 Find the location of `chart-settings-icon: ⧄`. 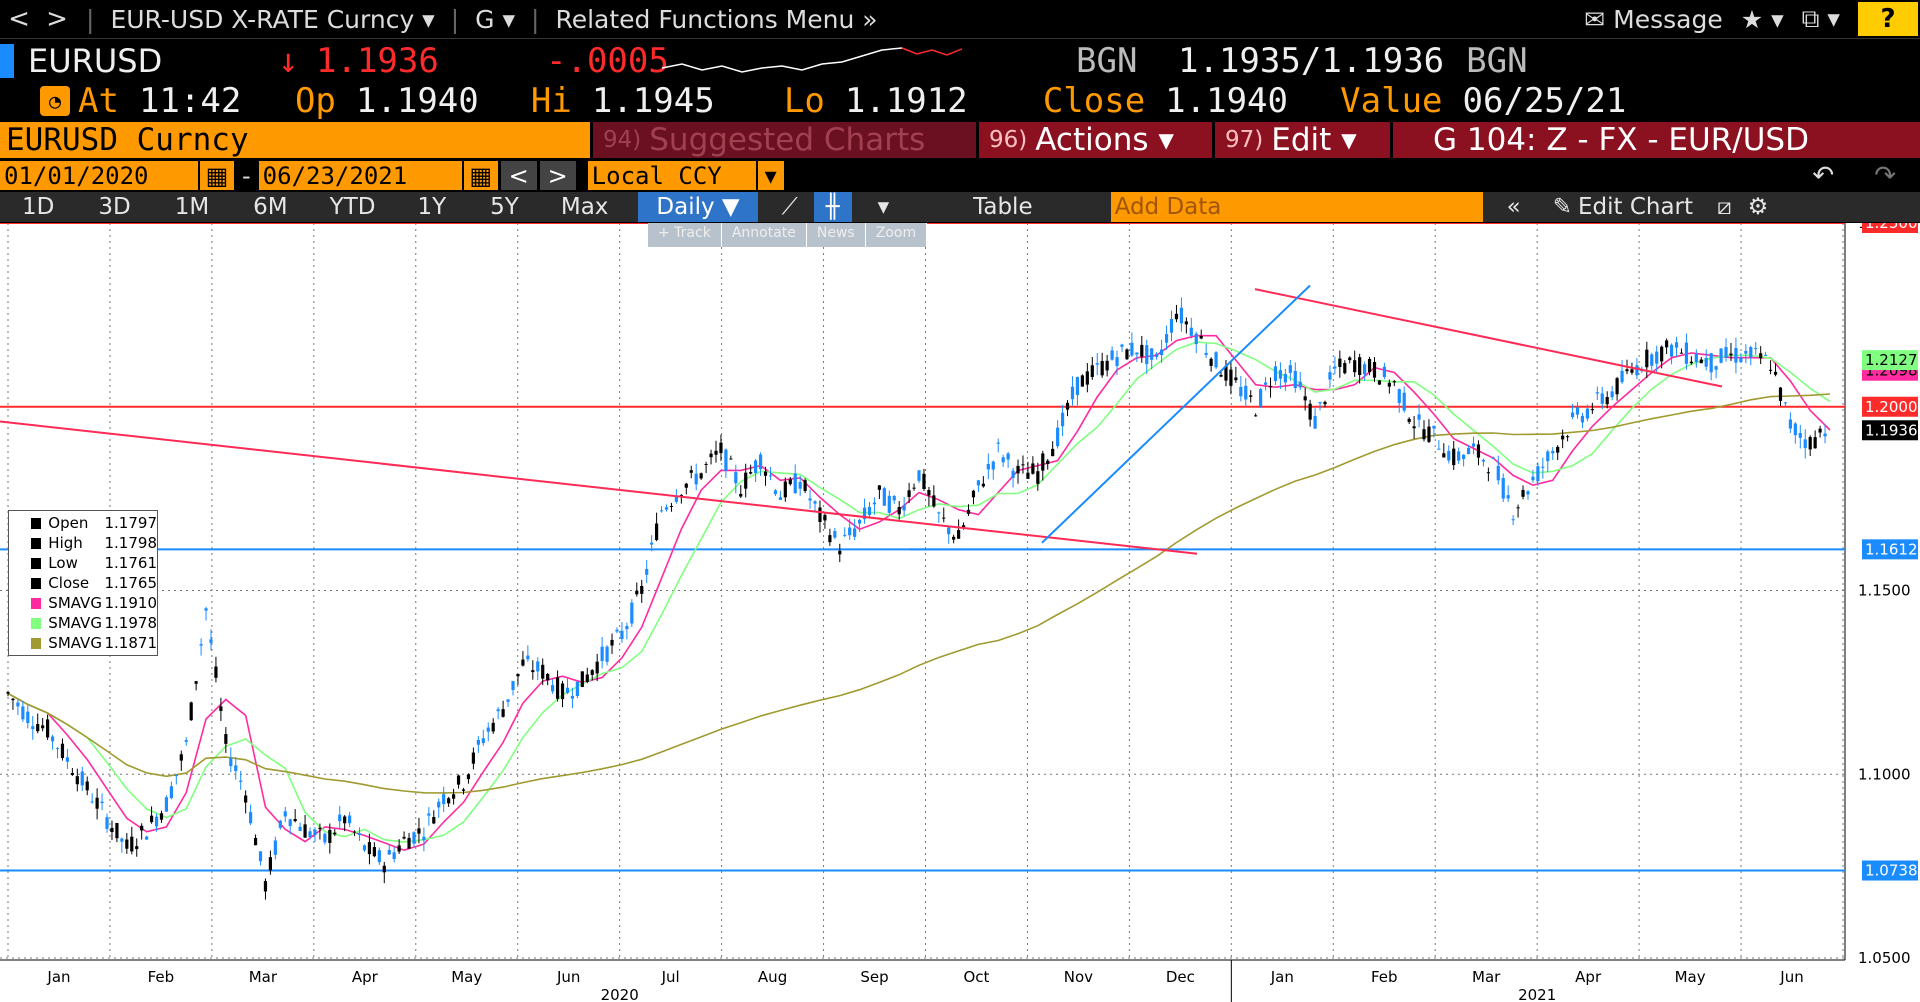

chart-settings-icon: ⧄ is located at coordinates (1724, 207).